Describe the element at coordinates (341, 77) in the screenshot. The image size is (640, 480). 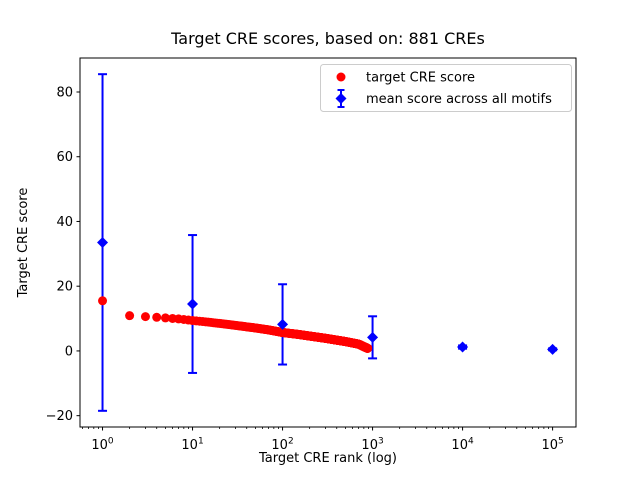
I see `legend-marker-target-icon` at that location.